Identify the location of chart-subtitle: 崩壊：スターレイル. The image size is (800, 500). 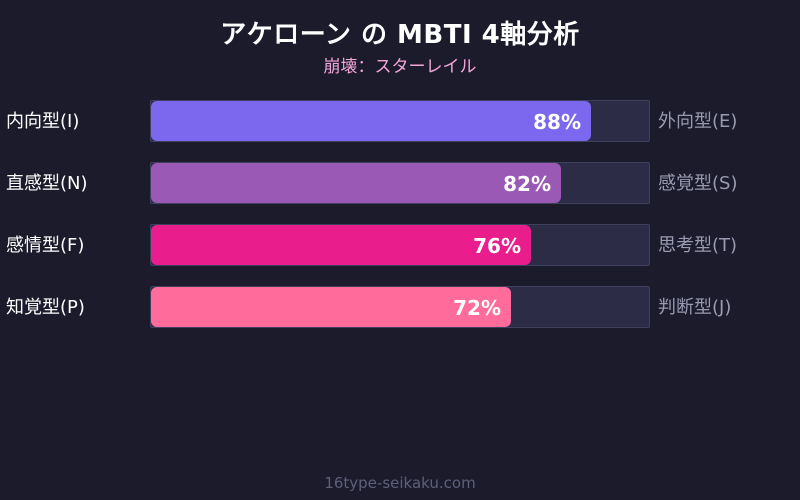
(400, 67).